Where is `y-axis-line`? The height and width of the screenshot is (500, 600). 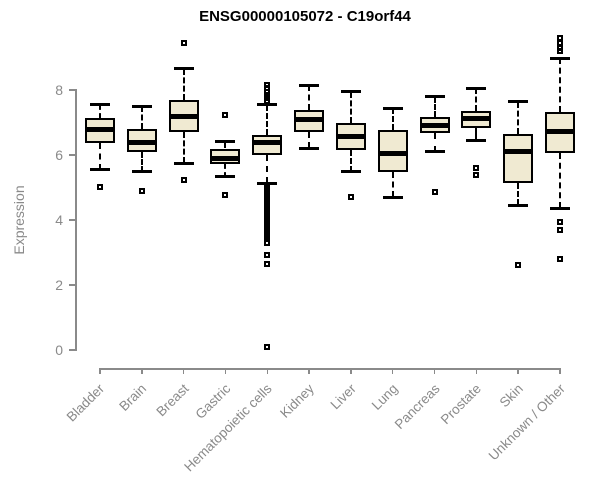 y-axis-line is located at coordinates (76, 220).